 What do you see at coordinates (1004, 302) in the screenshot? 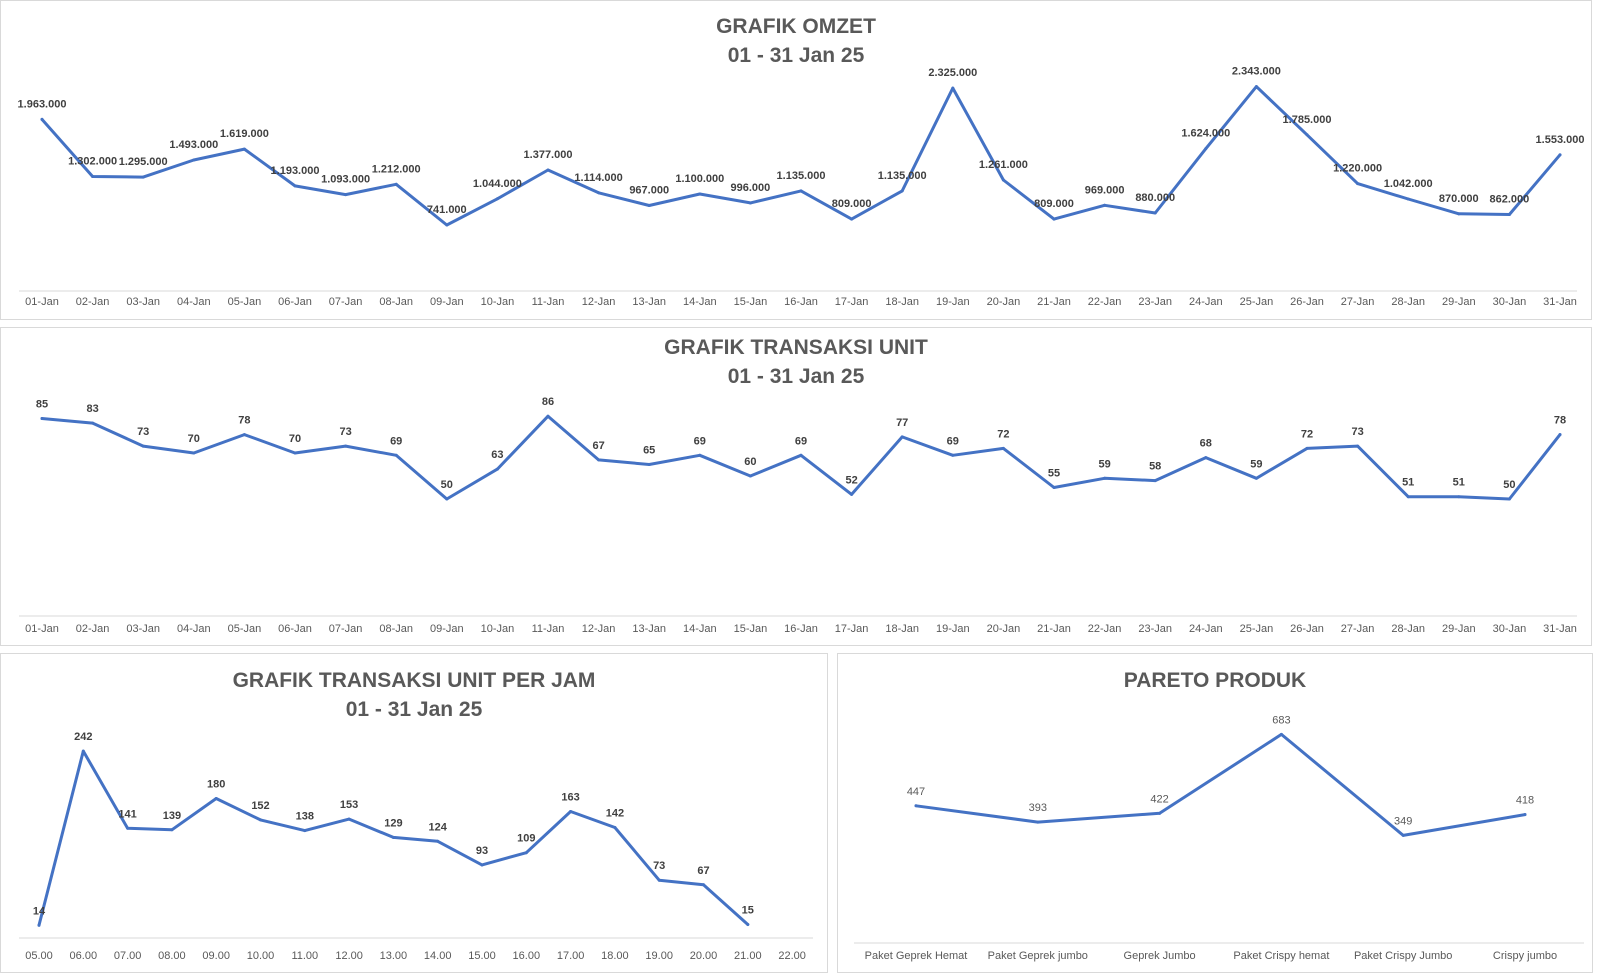
I see `x-tick-label: 20-Jan` at bounding box center [1004, 302].